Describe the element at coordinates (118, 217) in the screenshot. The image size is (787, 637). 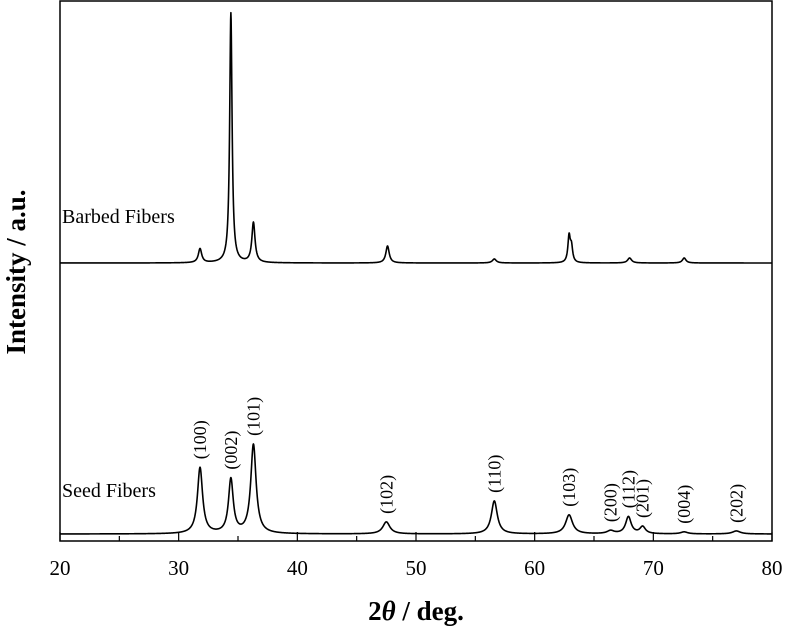
I see `series-name-label: Barbed Fibers` at that location.